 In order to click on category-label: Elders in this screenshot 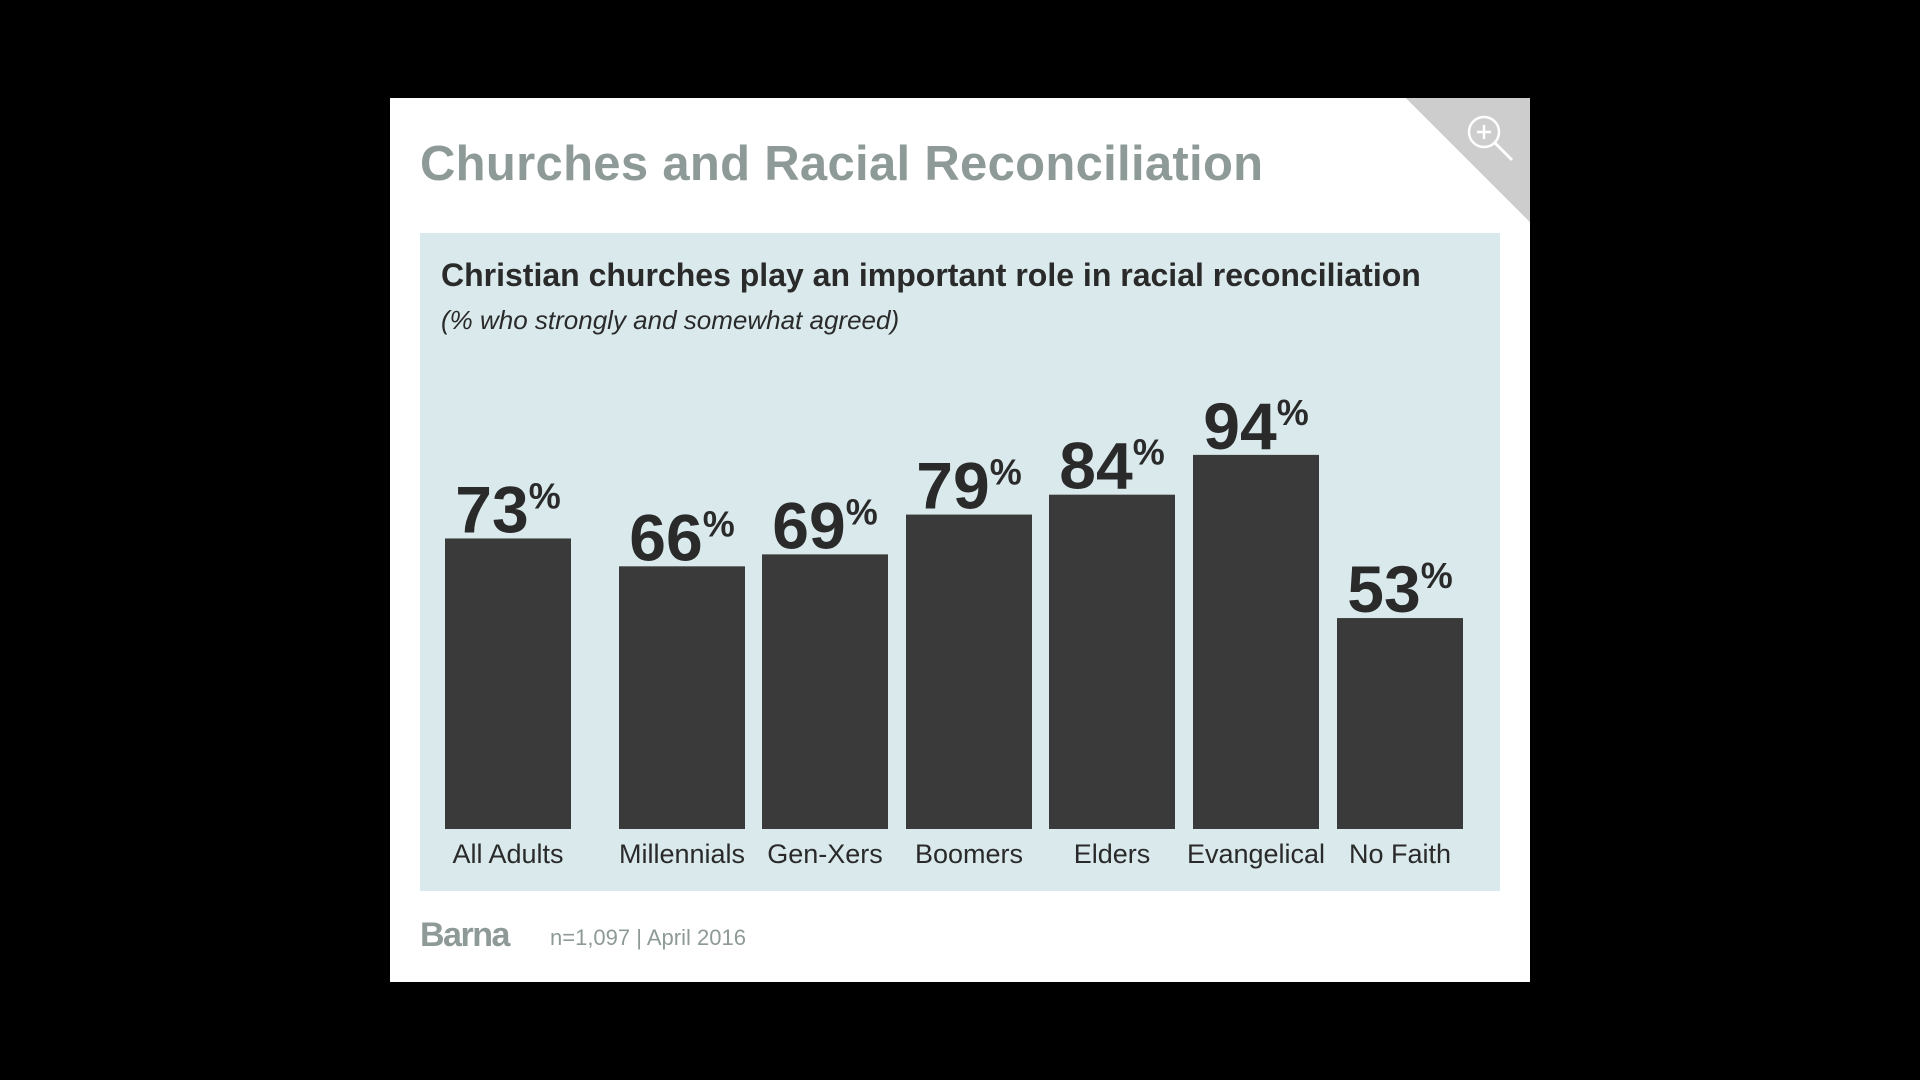, I will do `click(1112, 854)`.